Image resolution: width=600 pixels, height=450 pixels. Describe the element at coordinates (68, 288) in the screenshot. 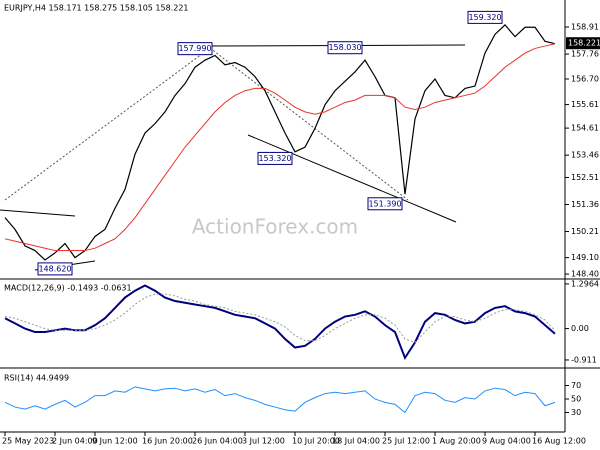

I see `panel-title: MACD(12,26,9) -0.1493 -0.0631` at that location.